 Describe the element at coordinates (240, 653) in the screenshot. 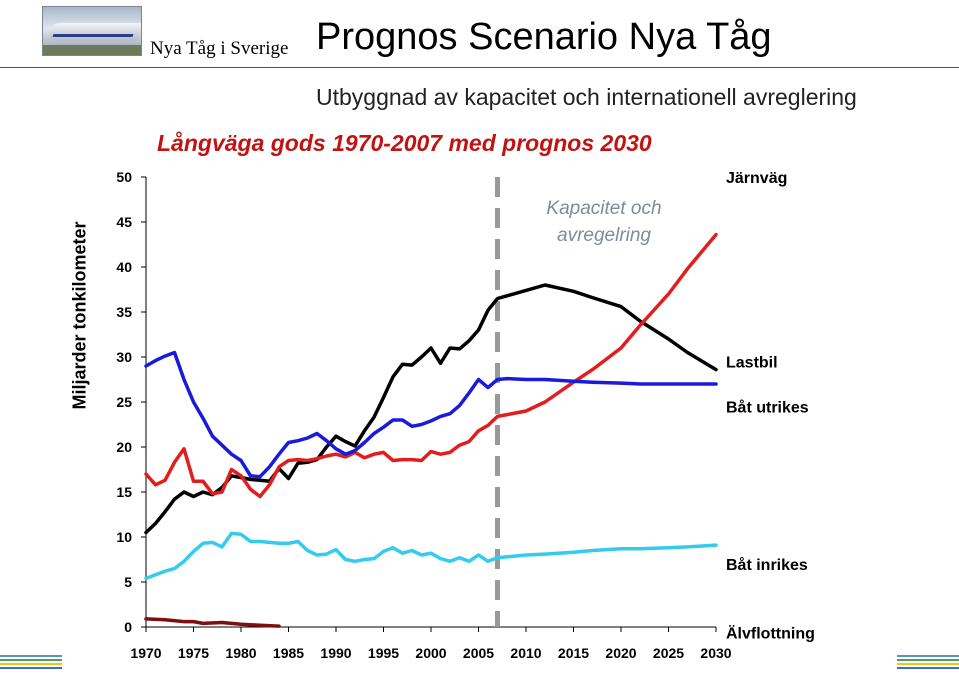

I see `x-tick-label: 1980` at that location.